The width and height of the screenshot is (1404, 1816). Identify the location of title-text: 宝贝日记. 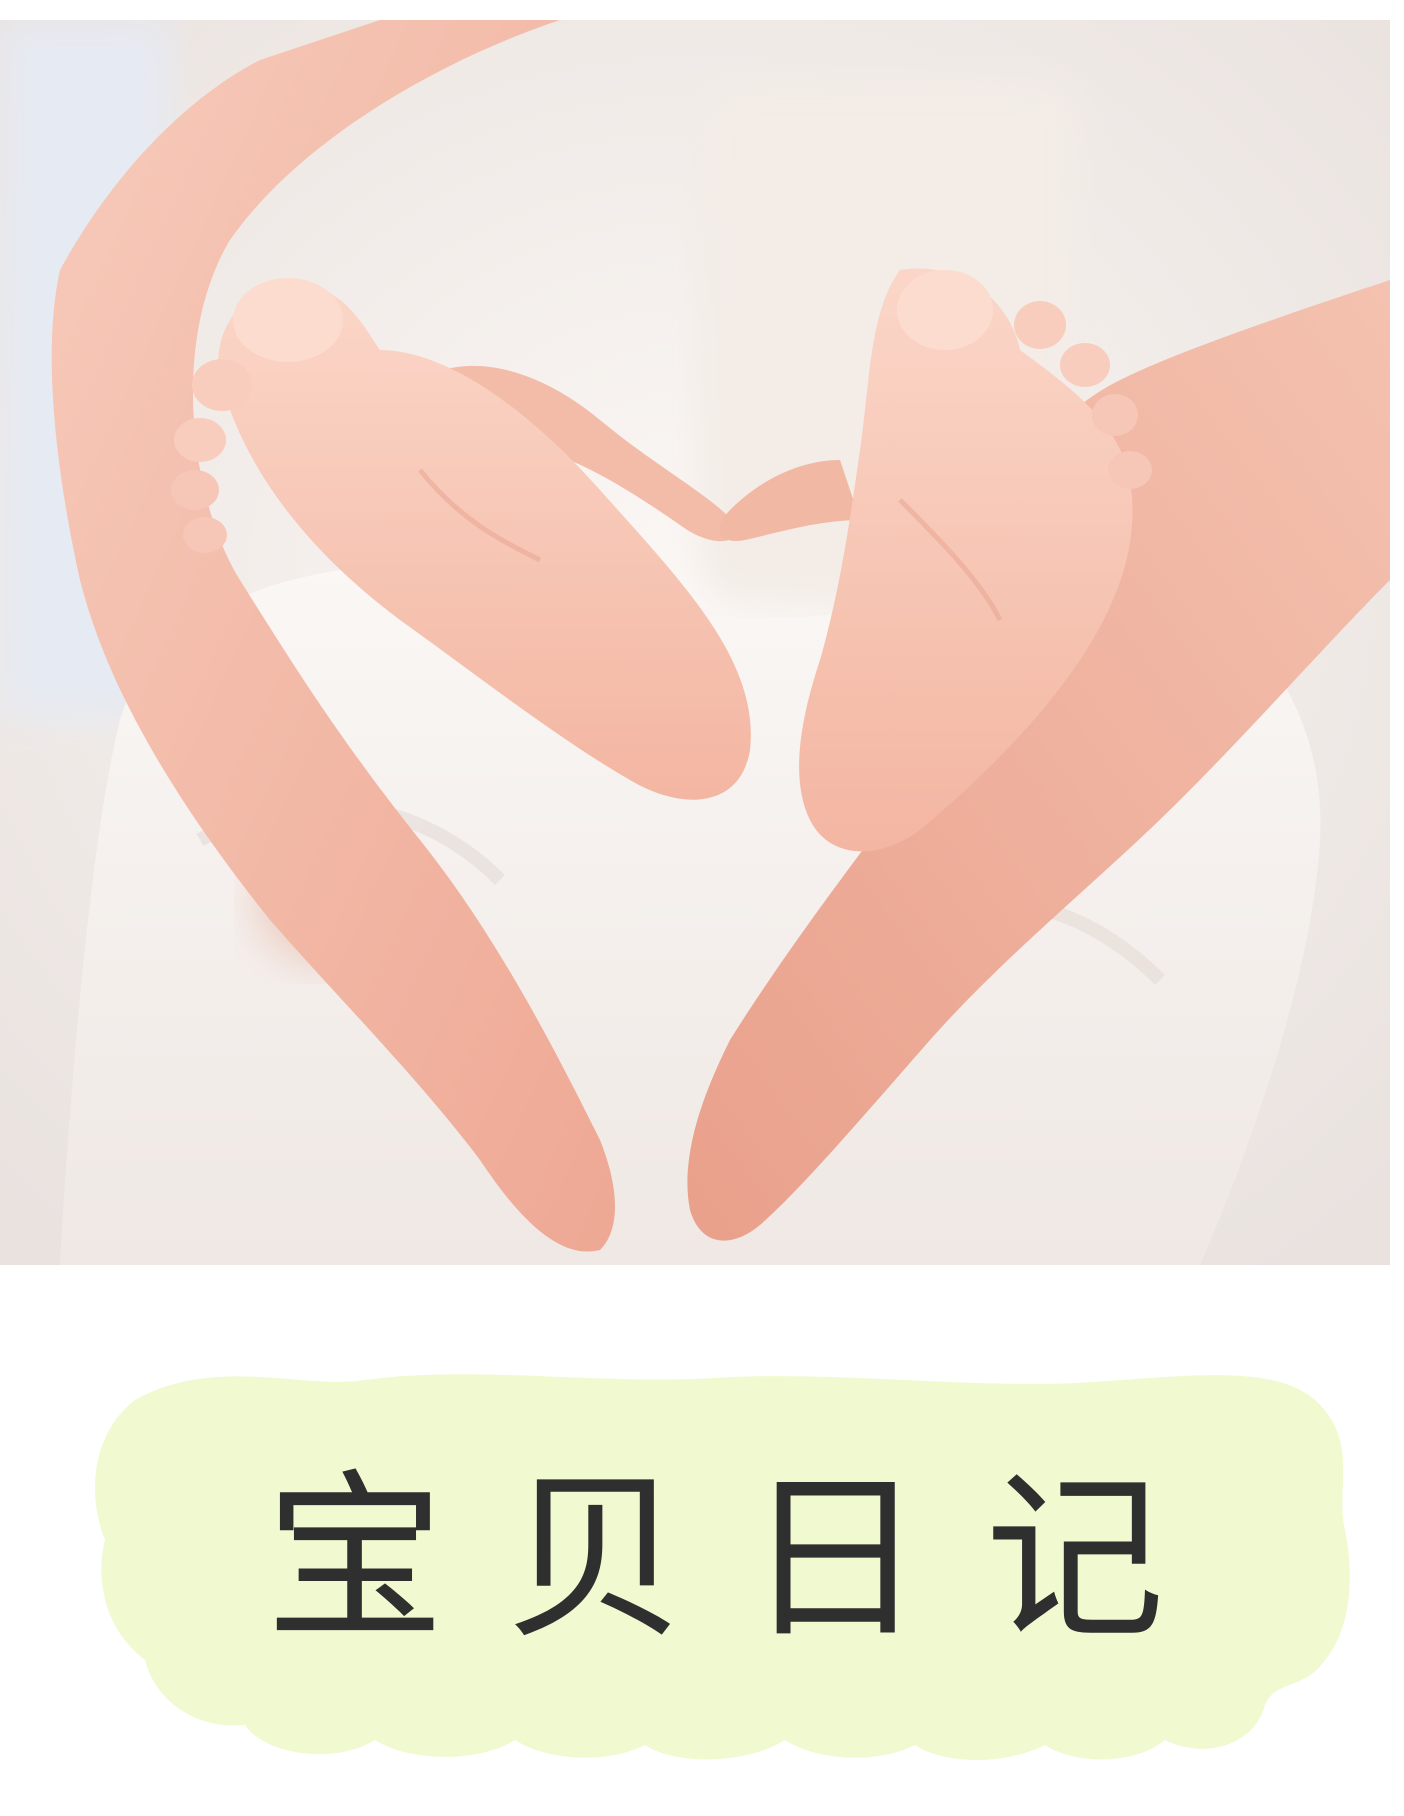
(744, 1559).